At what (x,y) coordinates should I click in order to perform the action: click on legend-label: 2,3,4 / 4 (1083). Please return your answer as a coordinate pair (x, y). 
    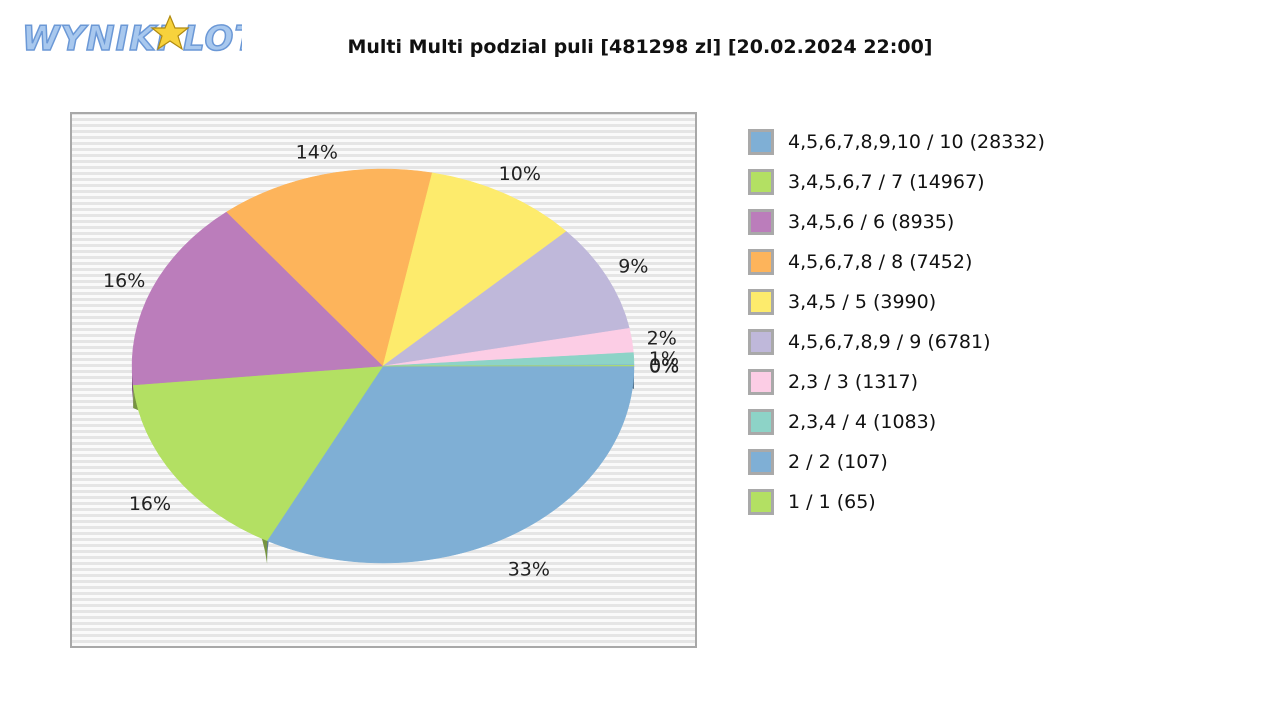
    Looking at the image, I should click on (862, 422).